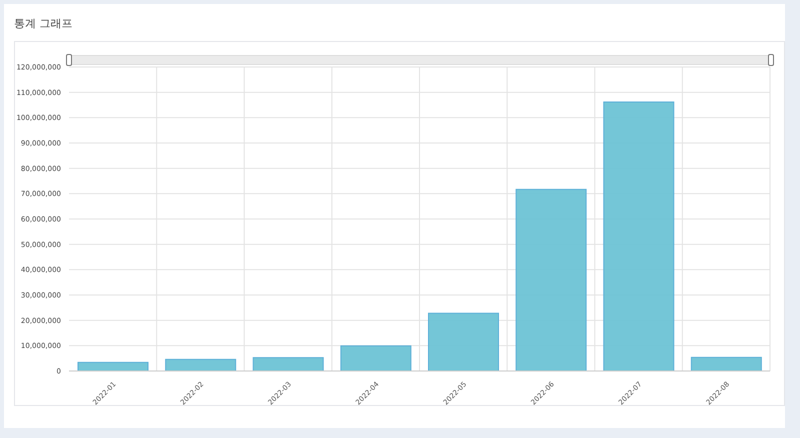 This screenshot has width=800, height=438. Describe the element at coordinates (43, 23) in the screenshot. I see `chart-title: 통계 그래프` at that location.